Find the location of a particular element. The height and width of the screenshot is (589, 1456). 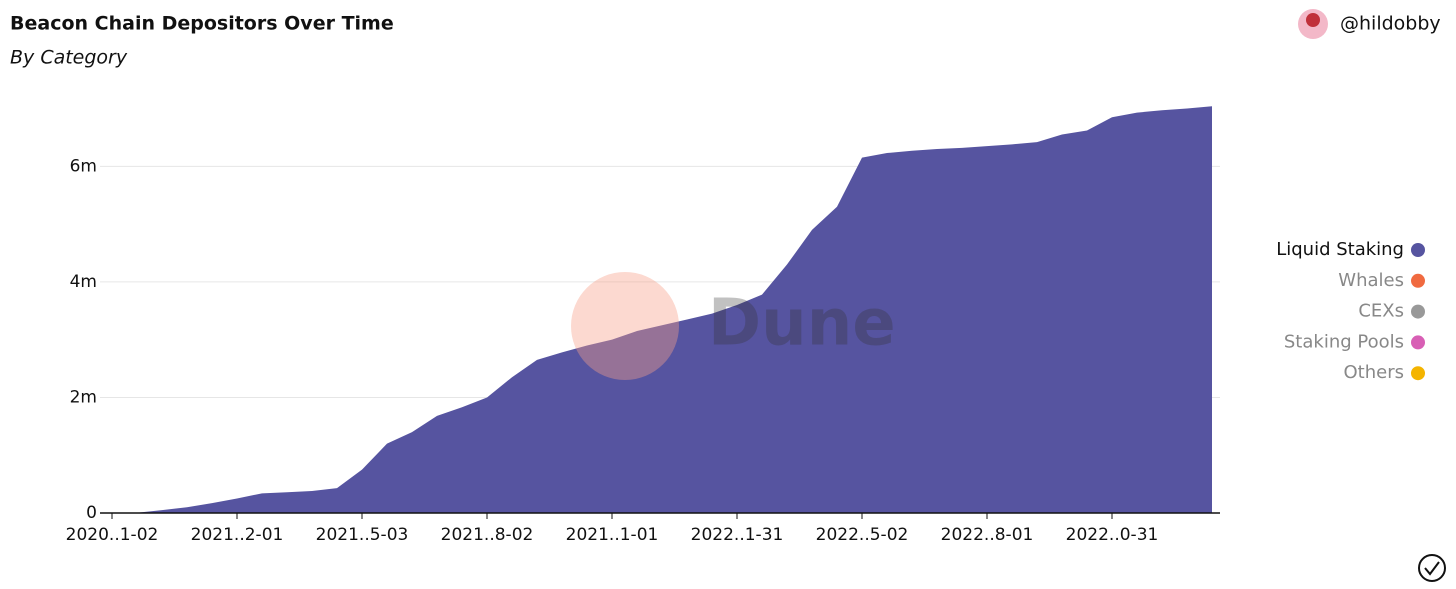

x-tick-label: 2021..1-01 is located at coordinates (612, 535).